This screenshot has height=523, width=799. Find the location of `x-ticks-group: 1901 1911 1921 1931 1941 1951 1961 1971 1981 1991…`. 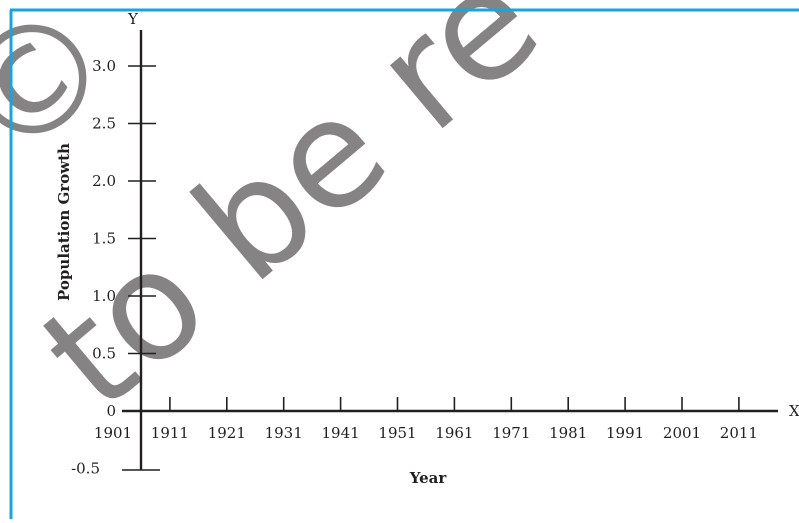

x-ticks-group: 1901 1911 1921 1931 1941 1951 1961 1971 1981 1991… is located at coordinates (426, 419).